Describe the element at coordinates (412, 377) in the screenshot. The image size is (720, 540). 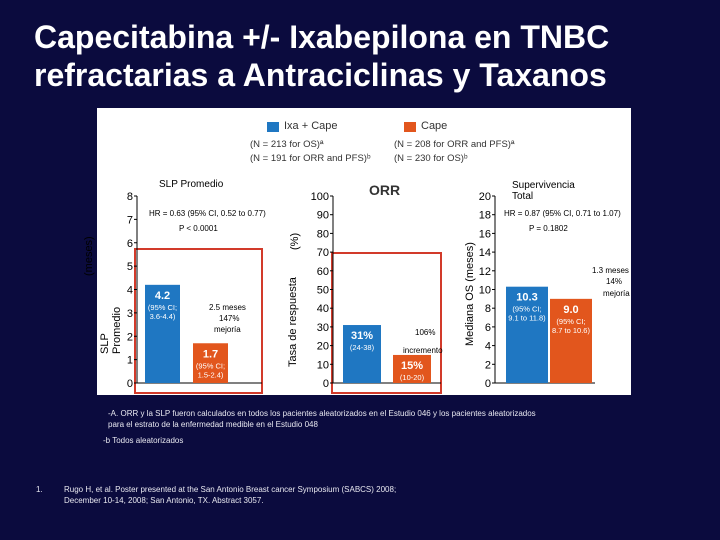
I see `orr-bar-ci-cape: (10-20)` at that location.